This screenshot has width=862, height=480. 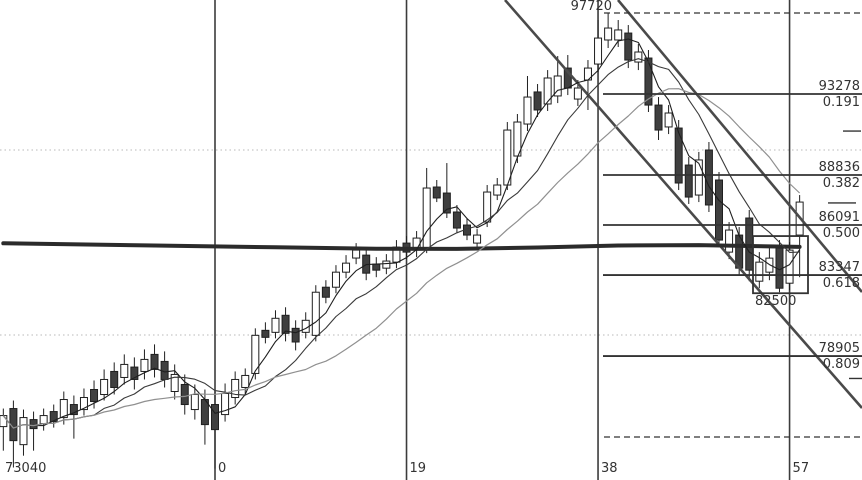 I want to click on box-annotation-layer, so click(x=780, y=265).